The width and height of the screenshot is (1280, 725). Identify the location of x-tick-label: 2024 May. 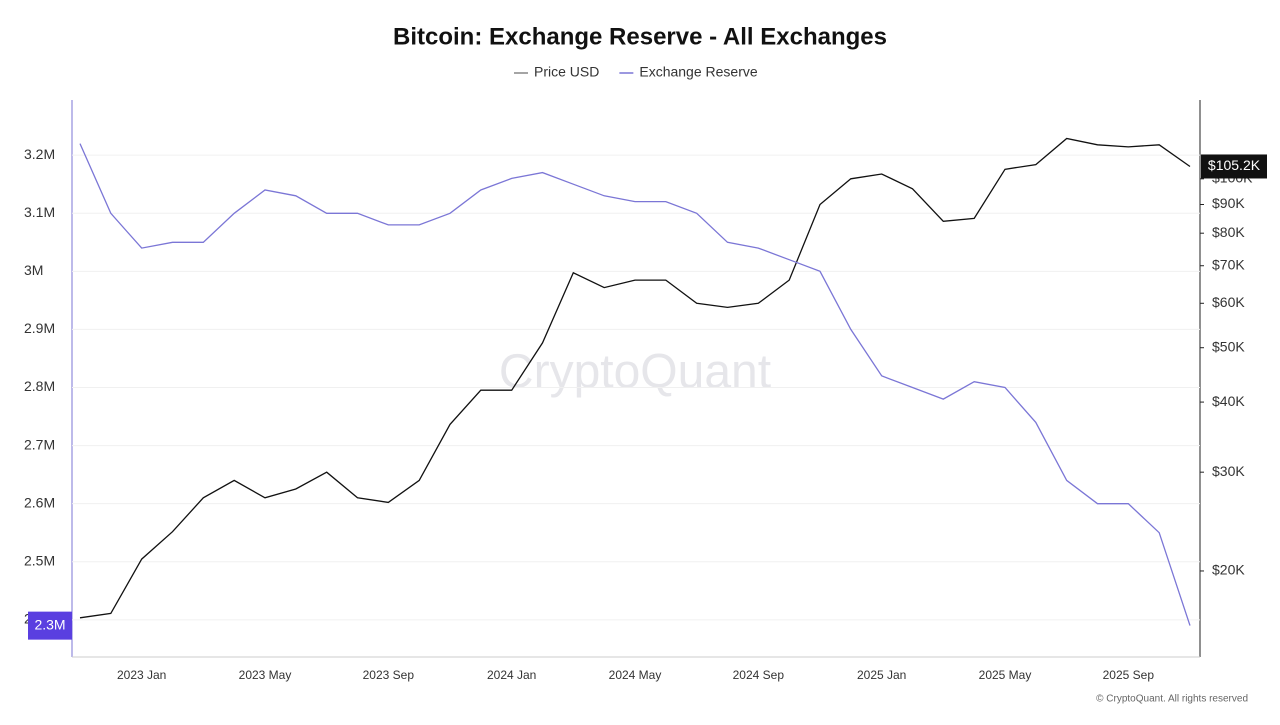
(635, 675).